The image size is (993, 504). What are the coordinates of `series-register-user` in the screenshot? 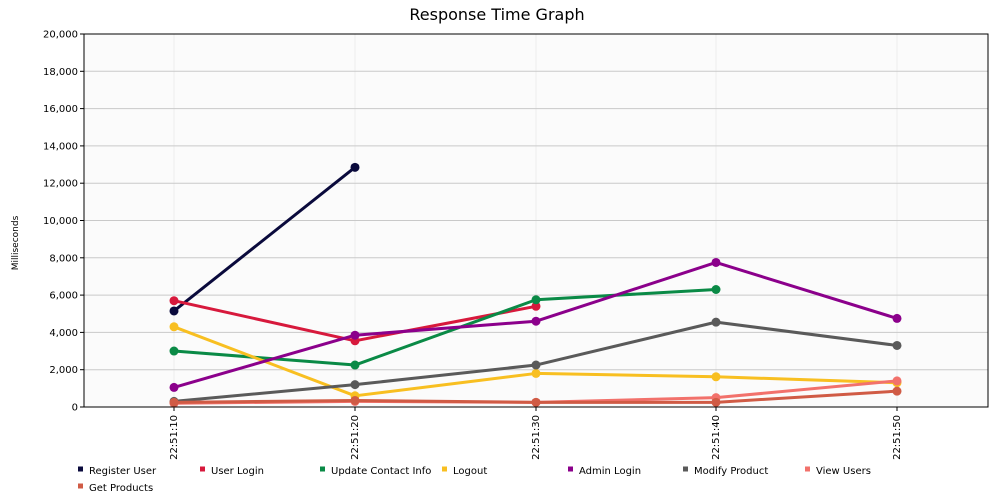 It's located at (264, 239).